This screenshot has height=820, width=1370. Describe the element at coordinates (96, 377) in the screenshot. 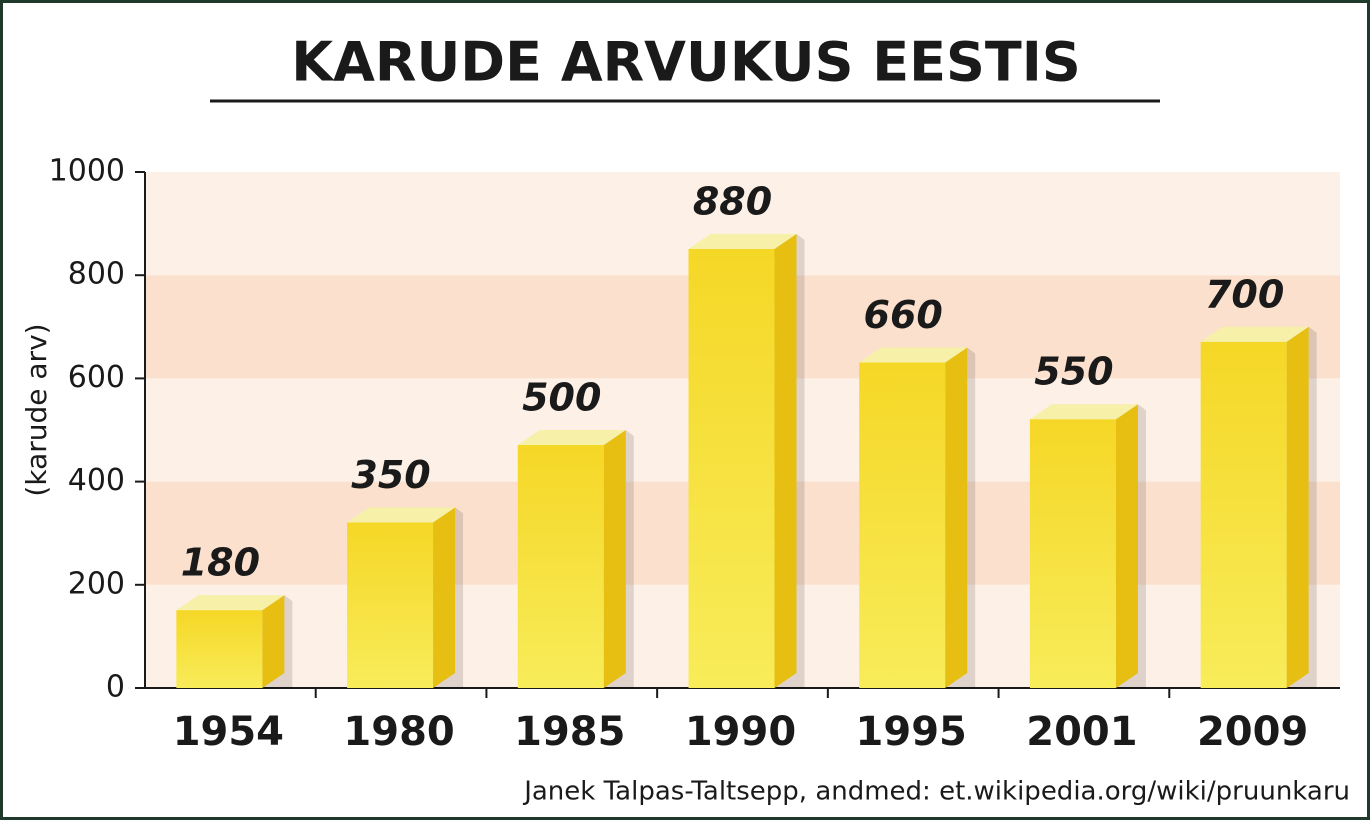

I see `y-tick-label: 600` at that location.